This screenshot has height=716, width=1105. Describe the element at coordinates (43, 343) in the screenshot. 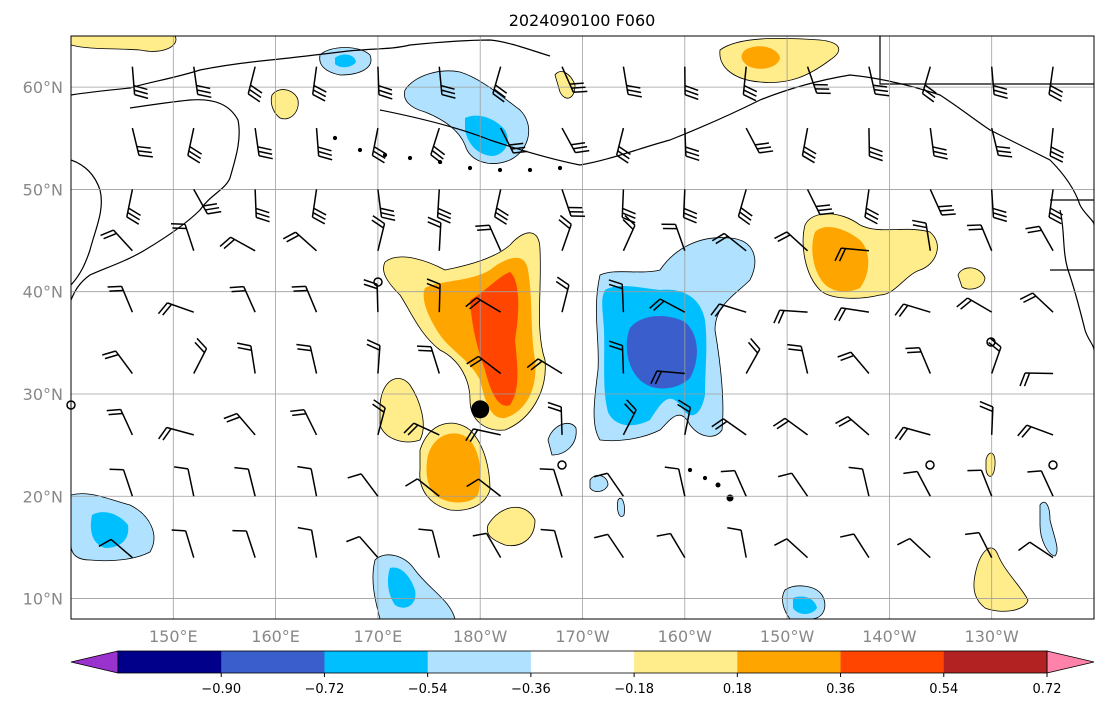

I see `latitude-labels: 60°N 50°N 40°N 30°N 20°N 10°N` at that location.